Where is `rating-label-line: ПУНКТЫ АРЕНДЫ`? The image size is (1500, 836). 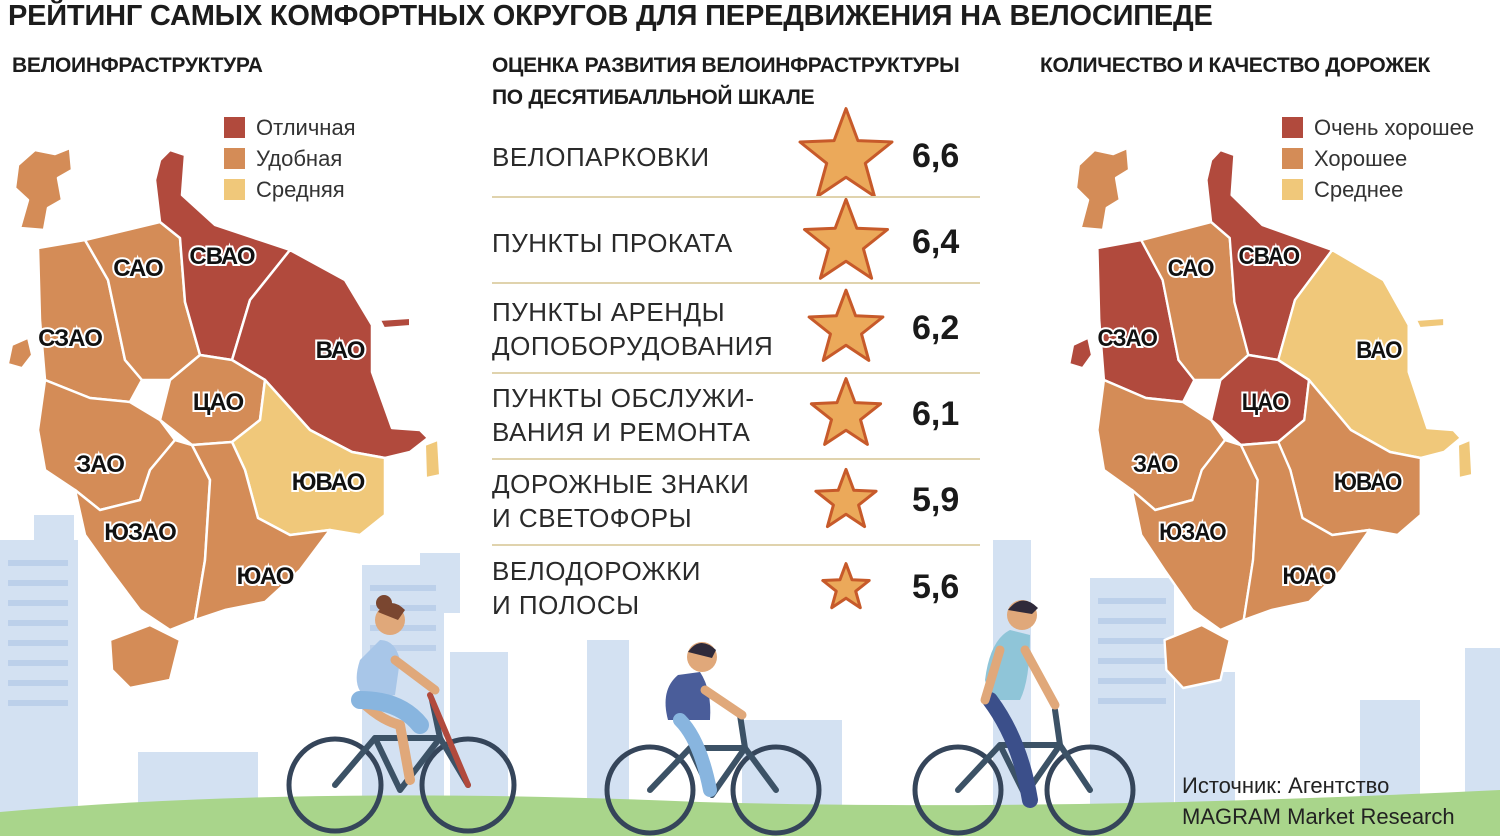 rating-label-line: ПУНКТЫ АРЕНДЫ is located at coordinates (609, 312).